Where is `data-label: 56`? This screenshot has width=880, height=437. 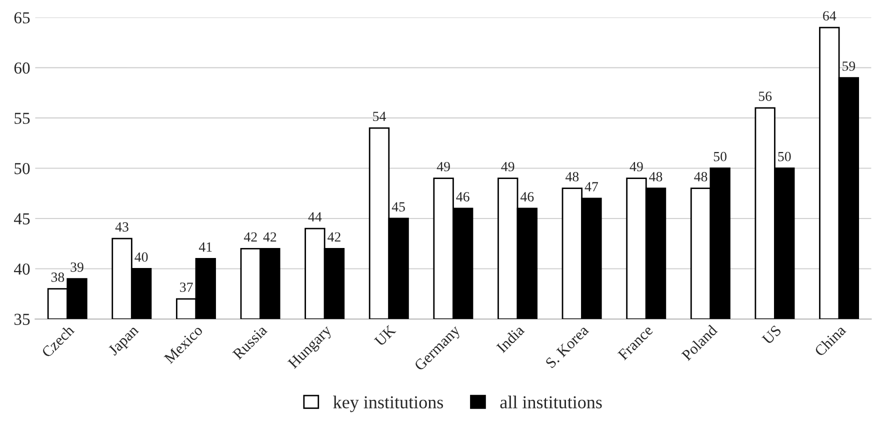
data-label: 56 is located at coordinates (765, 96).